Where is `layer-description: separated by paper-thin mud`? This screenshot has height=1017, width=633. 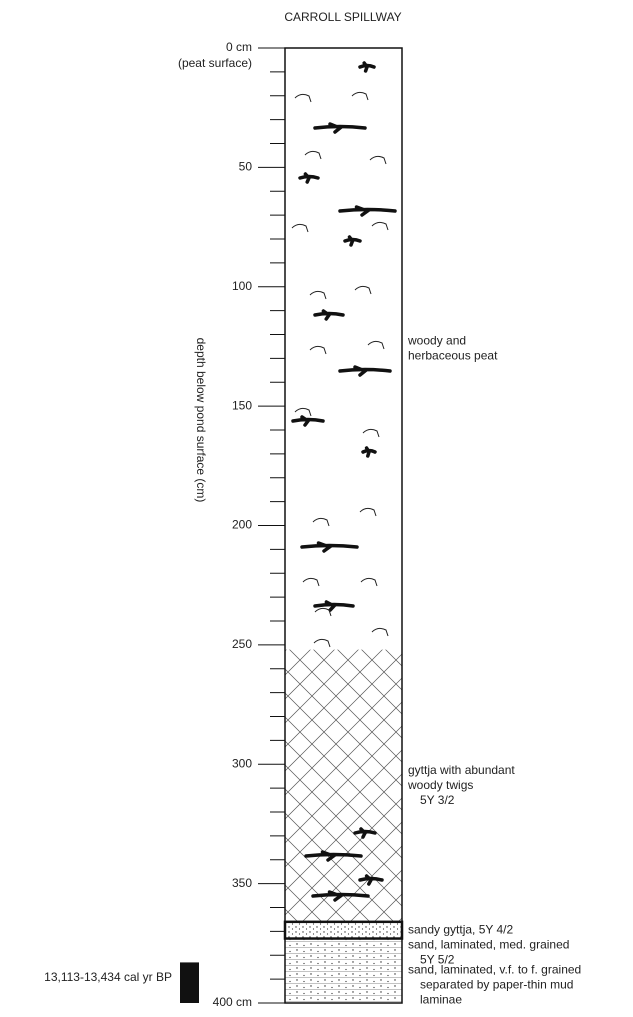 layer-description: separated by paper-thin mud is located at coordinates (496, 984).